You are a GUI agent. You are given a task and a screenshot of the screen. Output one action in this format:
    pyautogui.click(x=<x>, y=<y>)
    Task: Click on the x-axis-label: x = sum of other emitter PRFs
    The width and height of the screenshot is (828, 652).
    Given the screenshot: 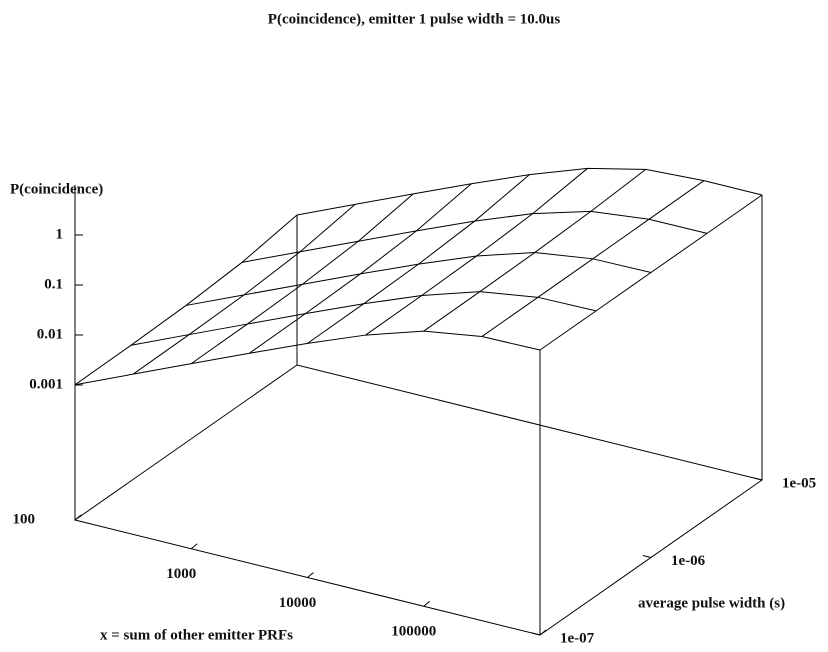 What is the action you would take?
    pyautogui.click(x=196, y=635)
    